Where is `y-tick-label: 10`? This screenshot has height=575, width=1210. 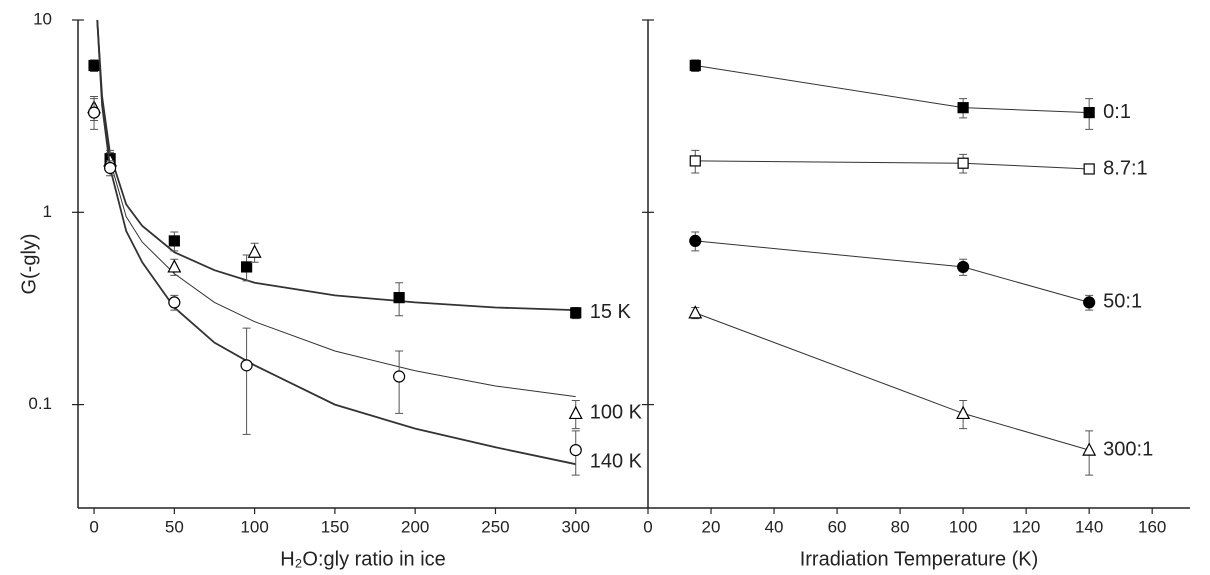 y-tick-label: 10 is located at coordinates (42, 18).